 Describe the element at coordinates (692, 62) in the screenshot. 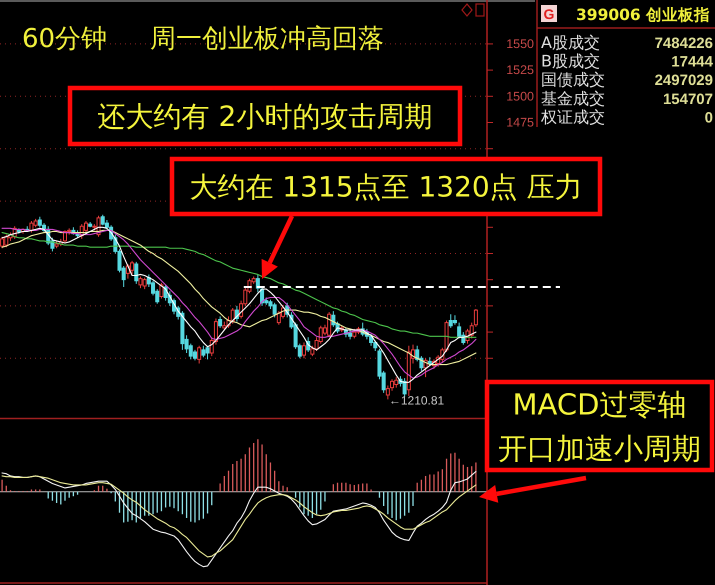

I see `text: 17444` at that location.